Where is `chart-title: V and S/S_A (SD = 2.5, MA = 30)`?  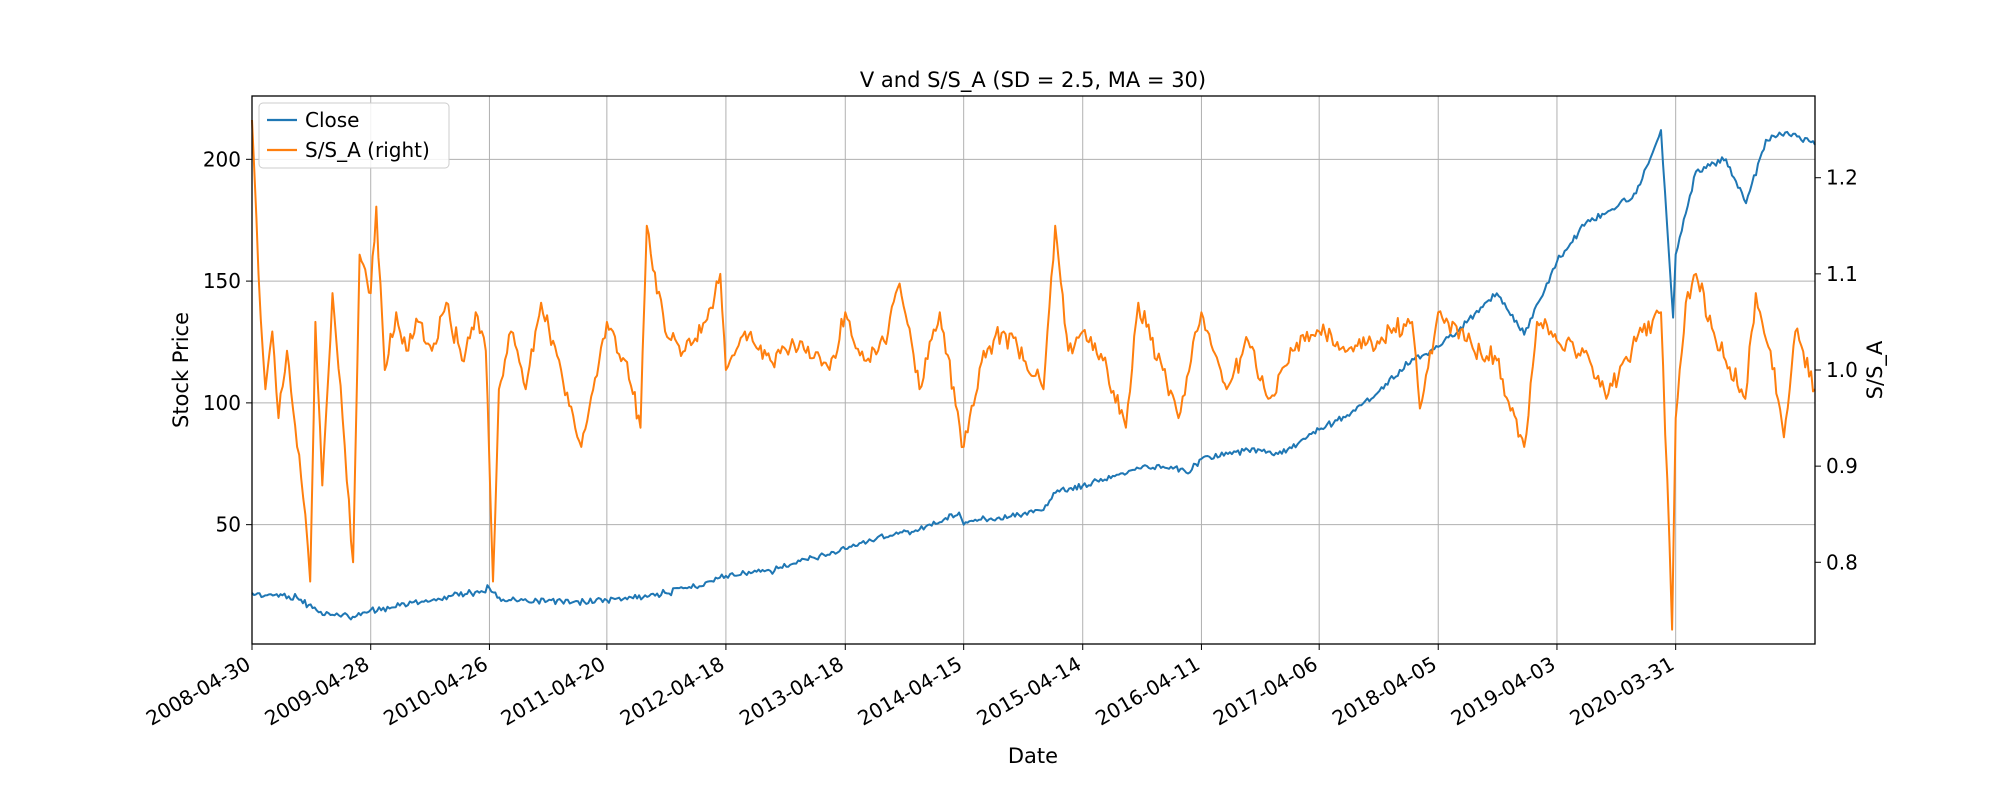 chart-title: V and S/S_A (SD = 2.5, MA = 30) is located at coordinates (1033, 80).